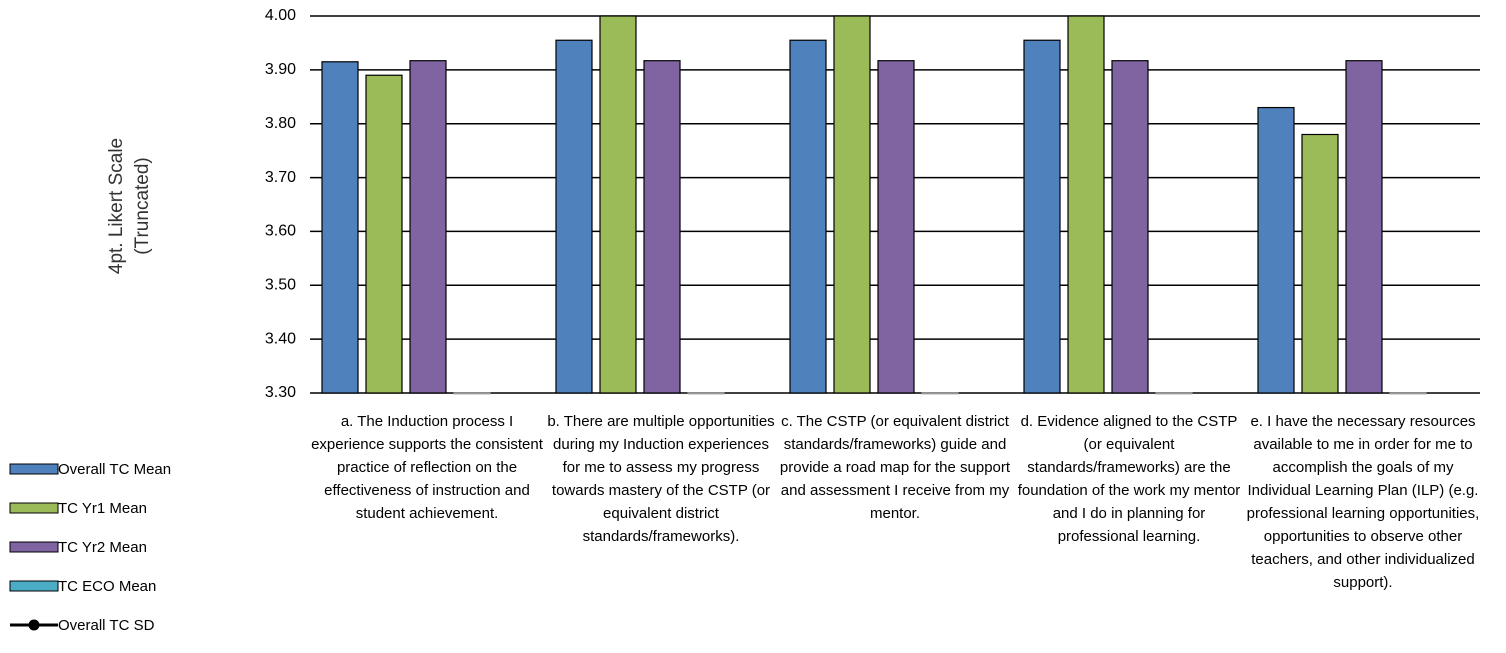 The image size is (1506, 653). What do you see at coordinates (280, 69) in the screenshot?
I see `y-tick-label: 3.90` at bounding box center [280, 69].